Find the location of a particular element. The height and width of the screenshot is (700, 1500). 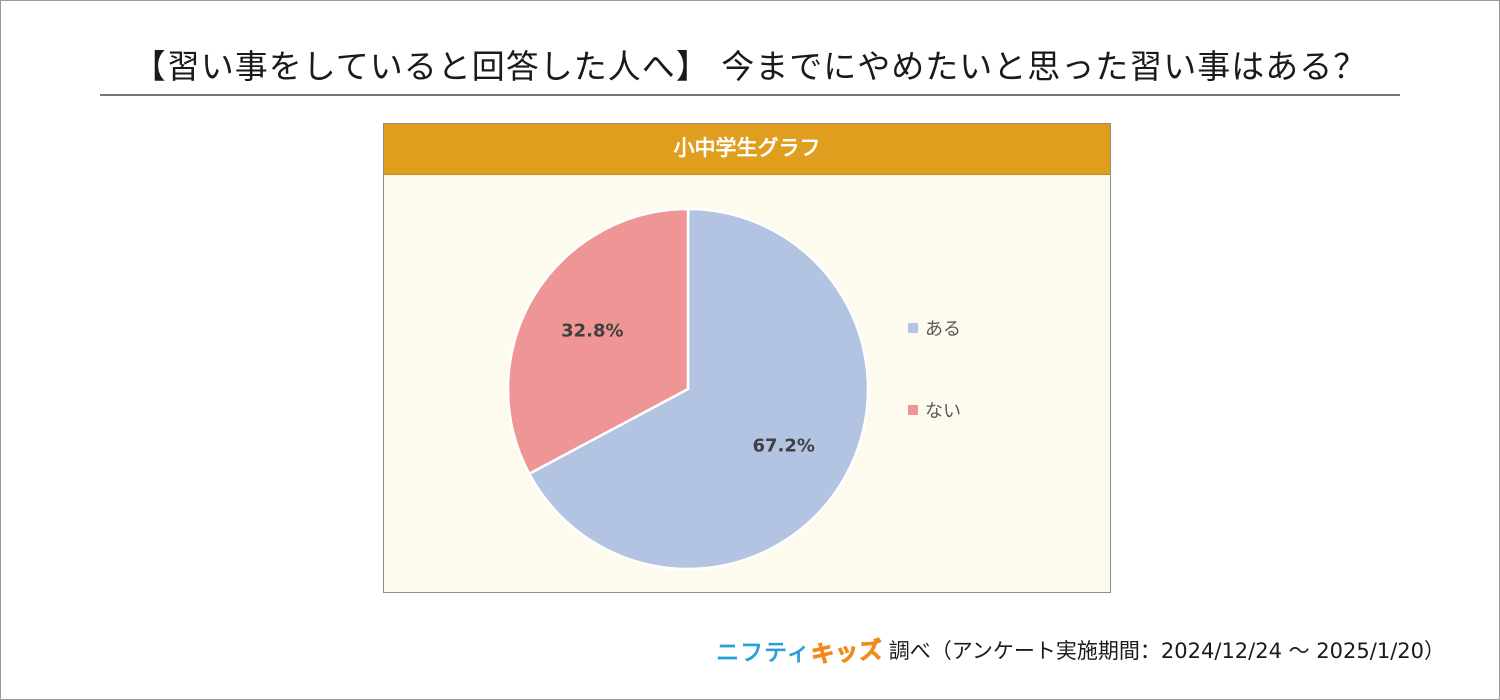

page-title: 【習い事をしていると回答した人へ】 今までにやめたいと思った習い事はある？ is located at coordinates (750, 66).